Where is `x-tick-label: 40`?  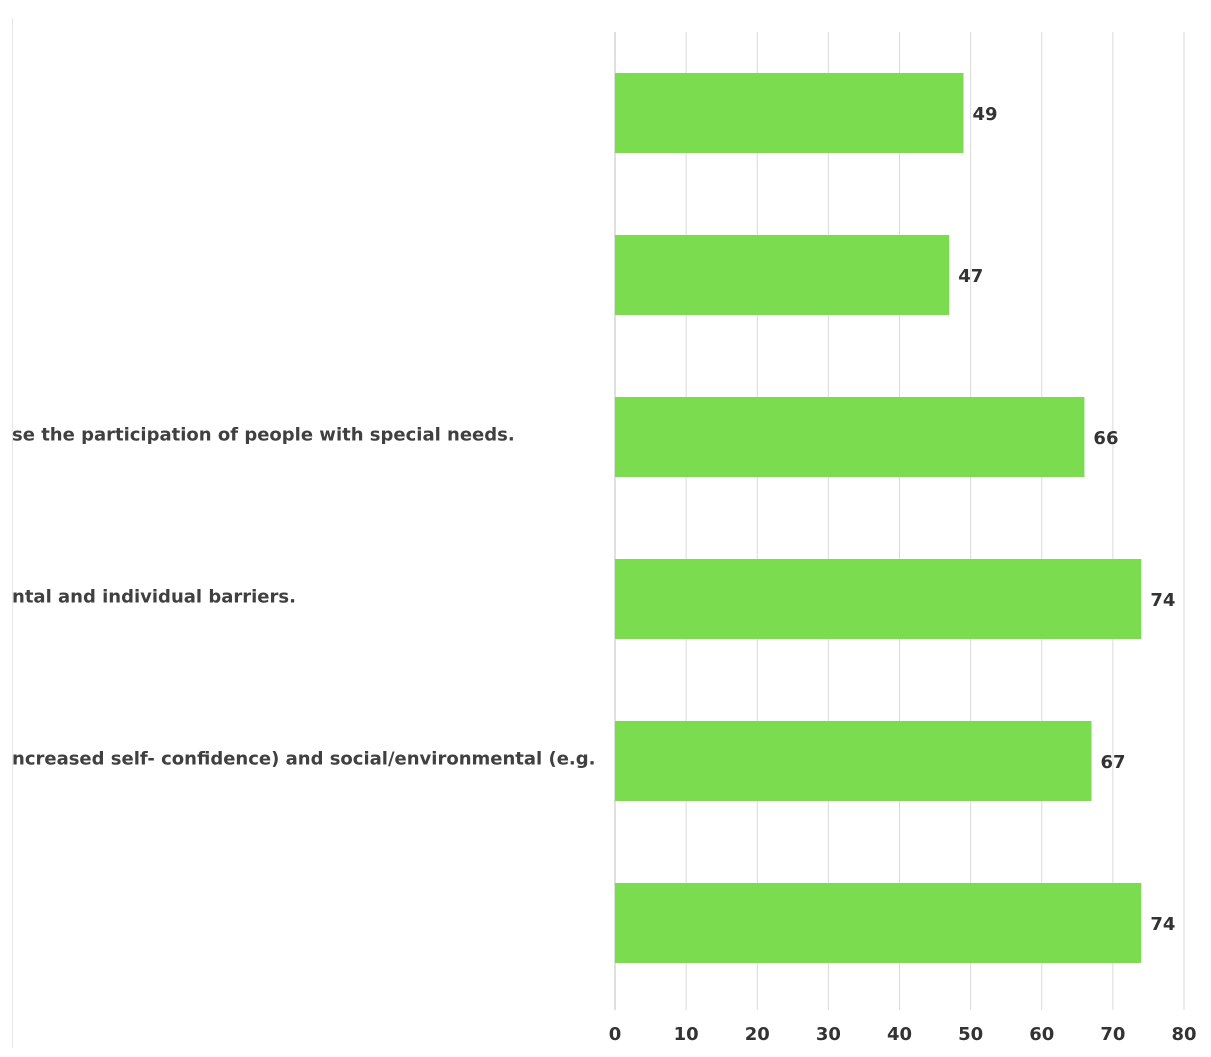 x-tick-label: 40 is located at coordinates (899, 1034).